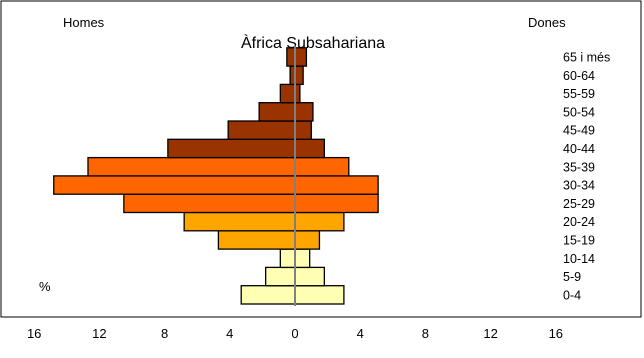 Image resolution: width=644 pixels, height=358 pixels. Describe the element at coordinates (579, 204) in the screenshot. I see `category-label: 25-29` at that location.